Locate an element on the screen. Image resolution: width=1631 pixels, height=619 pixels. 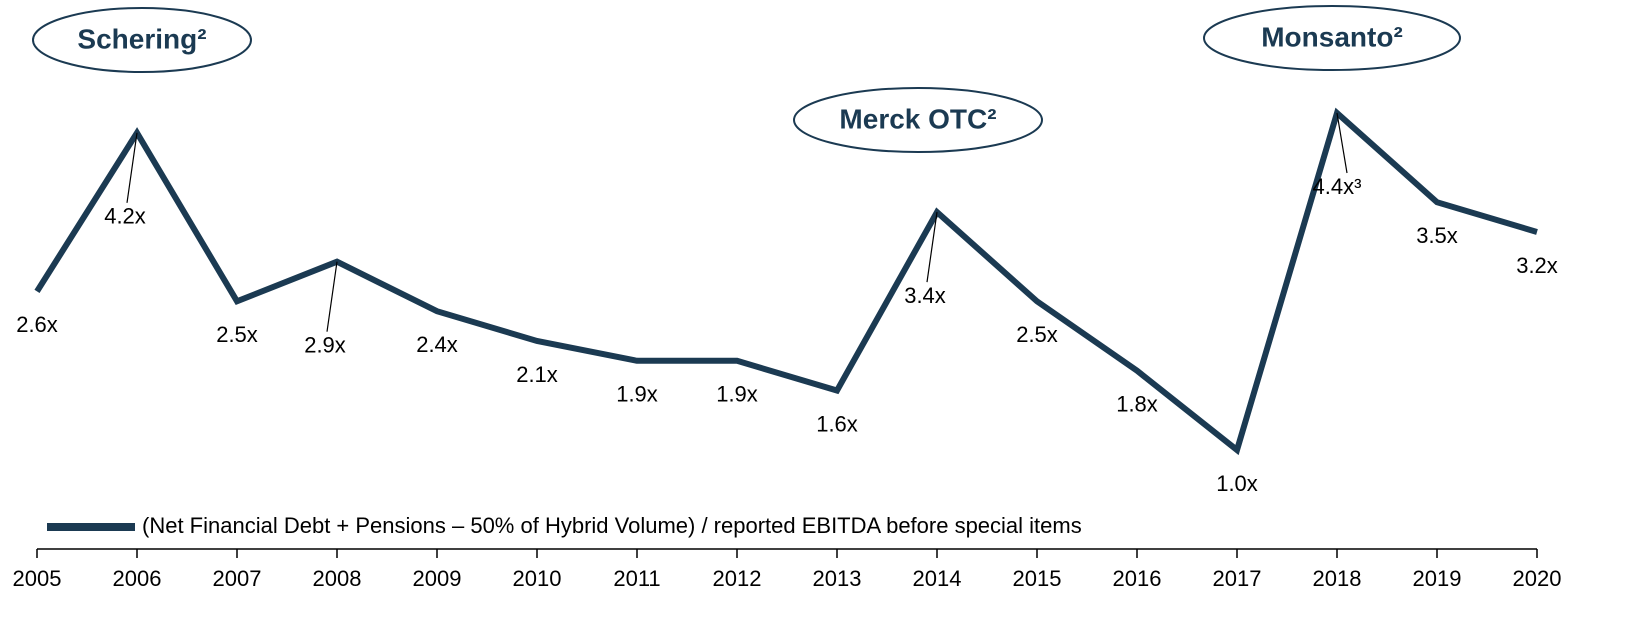
x-tick-label: 2007 is located at coordinates (237, 578).